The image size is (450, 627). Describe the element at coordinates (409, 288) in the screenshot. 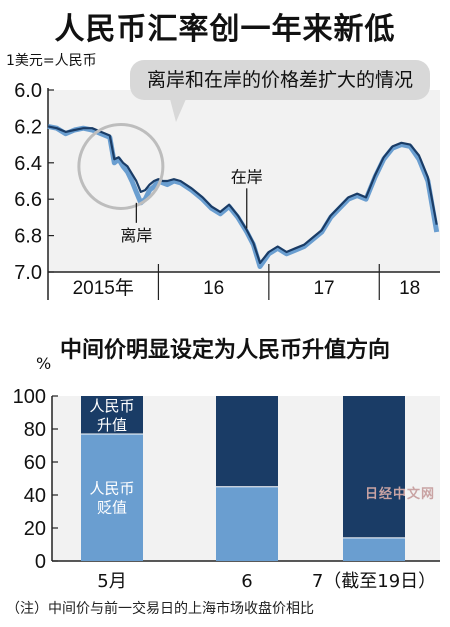

I see `x-tick-label: 18` at that location.